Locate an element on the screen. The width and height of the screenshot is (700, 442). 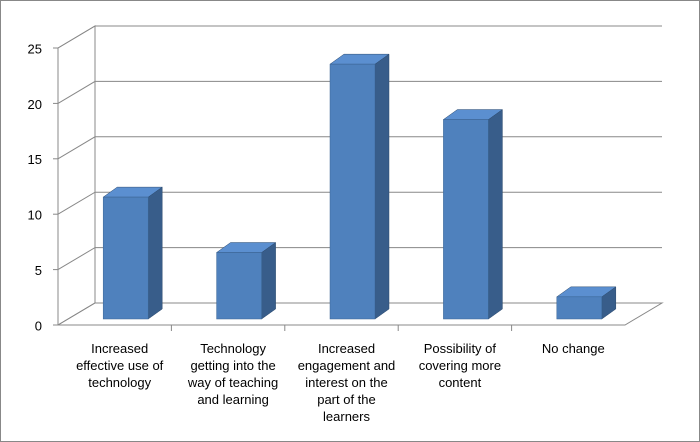
y-tick-label: 25 is located at coordinates (35, 48).